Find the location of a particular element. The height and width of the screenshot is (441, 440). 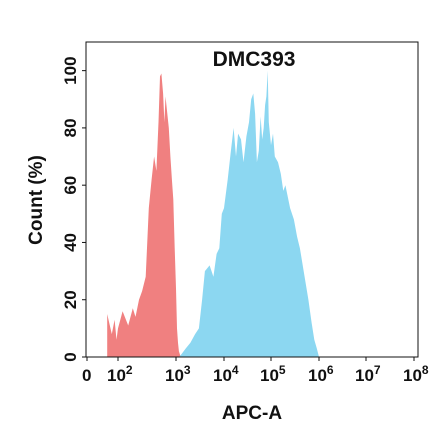

y-tick-label: 60 is located at coordinates (70, 185).